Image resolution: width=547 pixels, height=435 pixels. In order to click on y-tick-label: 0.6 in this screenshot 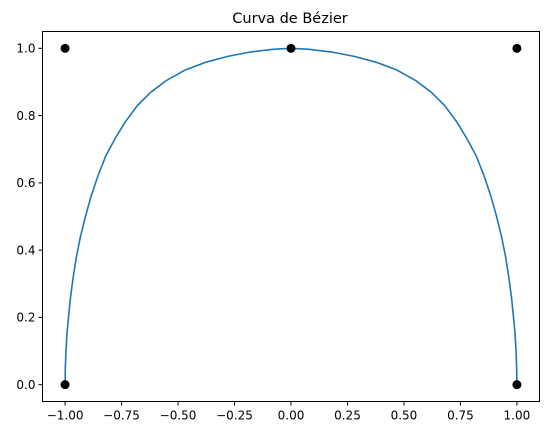, I will do `click(25, 183)`.